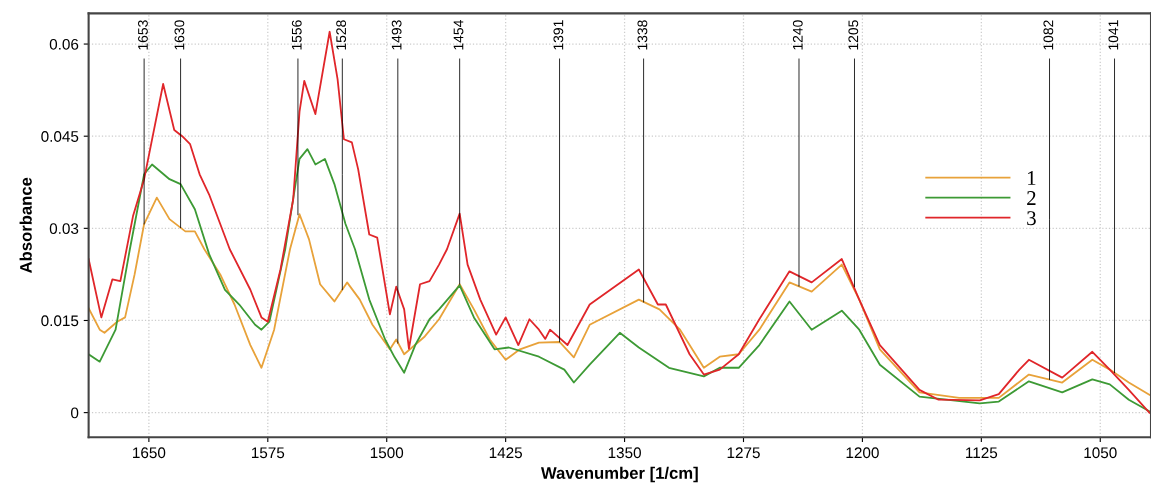 This screenshot has height=494, width=1151. What do you see at coordinates (797, 35) in the screenshot?
I see `annotation: 1240` at bounding box center [797, 35].